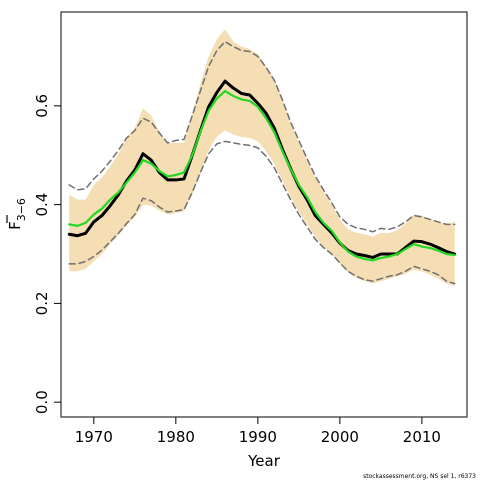 This screenshot has width=480, height=480. What do you see at coordinates (94, 437) in the screenshot?
I see `x-tick-label: 1970` at bounding box center [94, 437].